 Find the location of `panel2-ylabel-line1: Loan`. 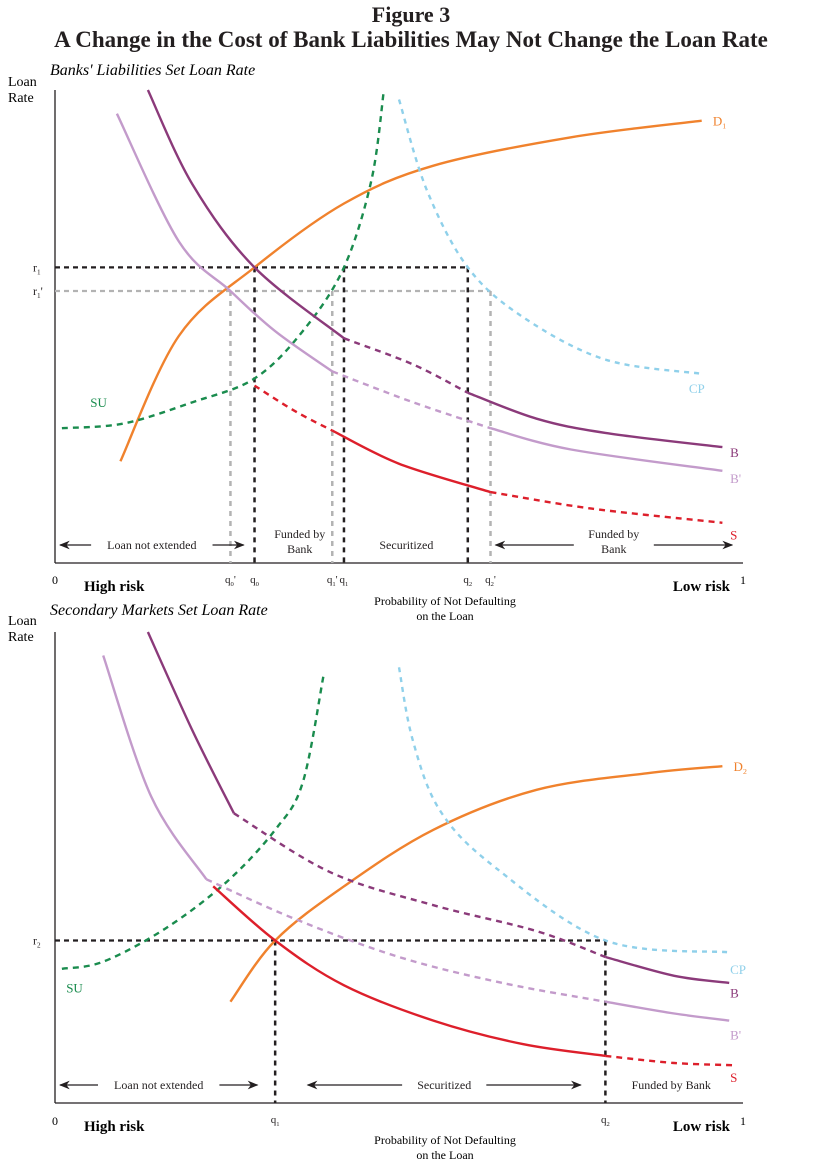

panel2-ylabel-line1: Loan is located at coordinates (22, 621).